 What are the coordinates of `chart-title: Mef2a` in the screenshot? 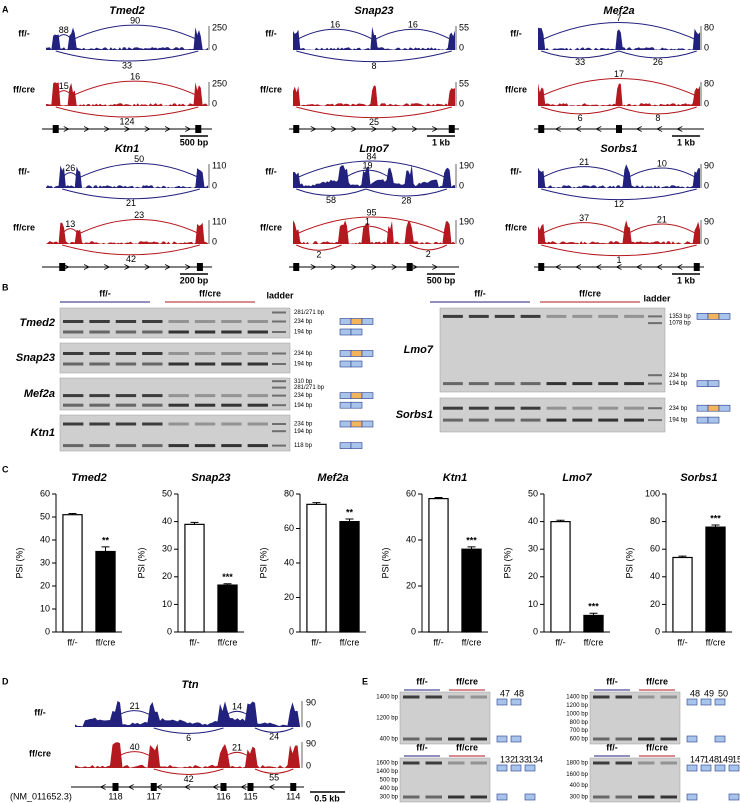 It's located at (332, 478).